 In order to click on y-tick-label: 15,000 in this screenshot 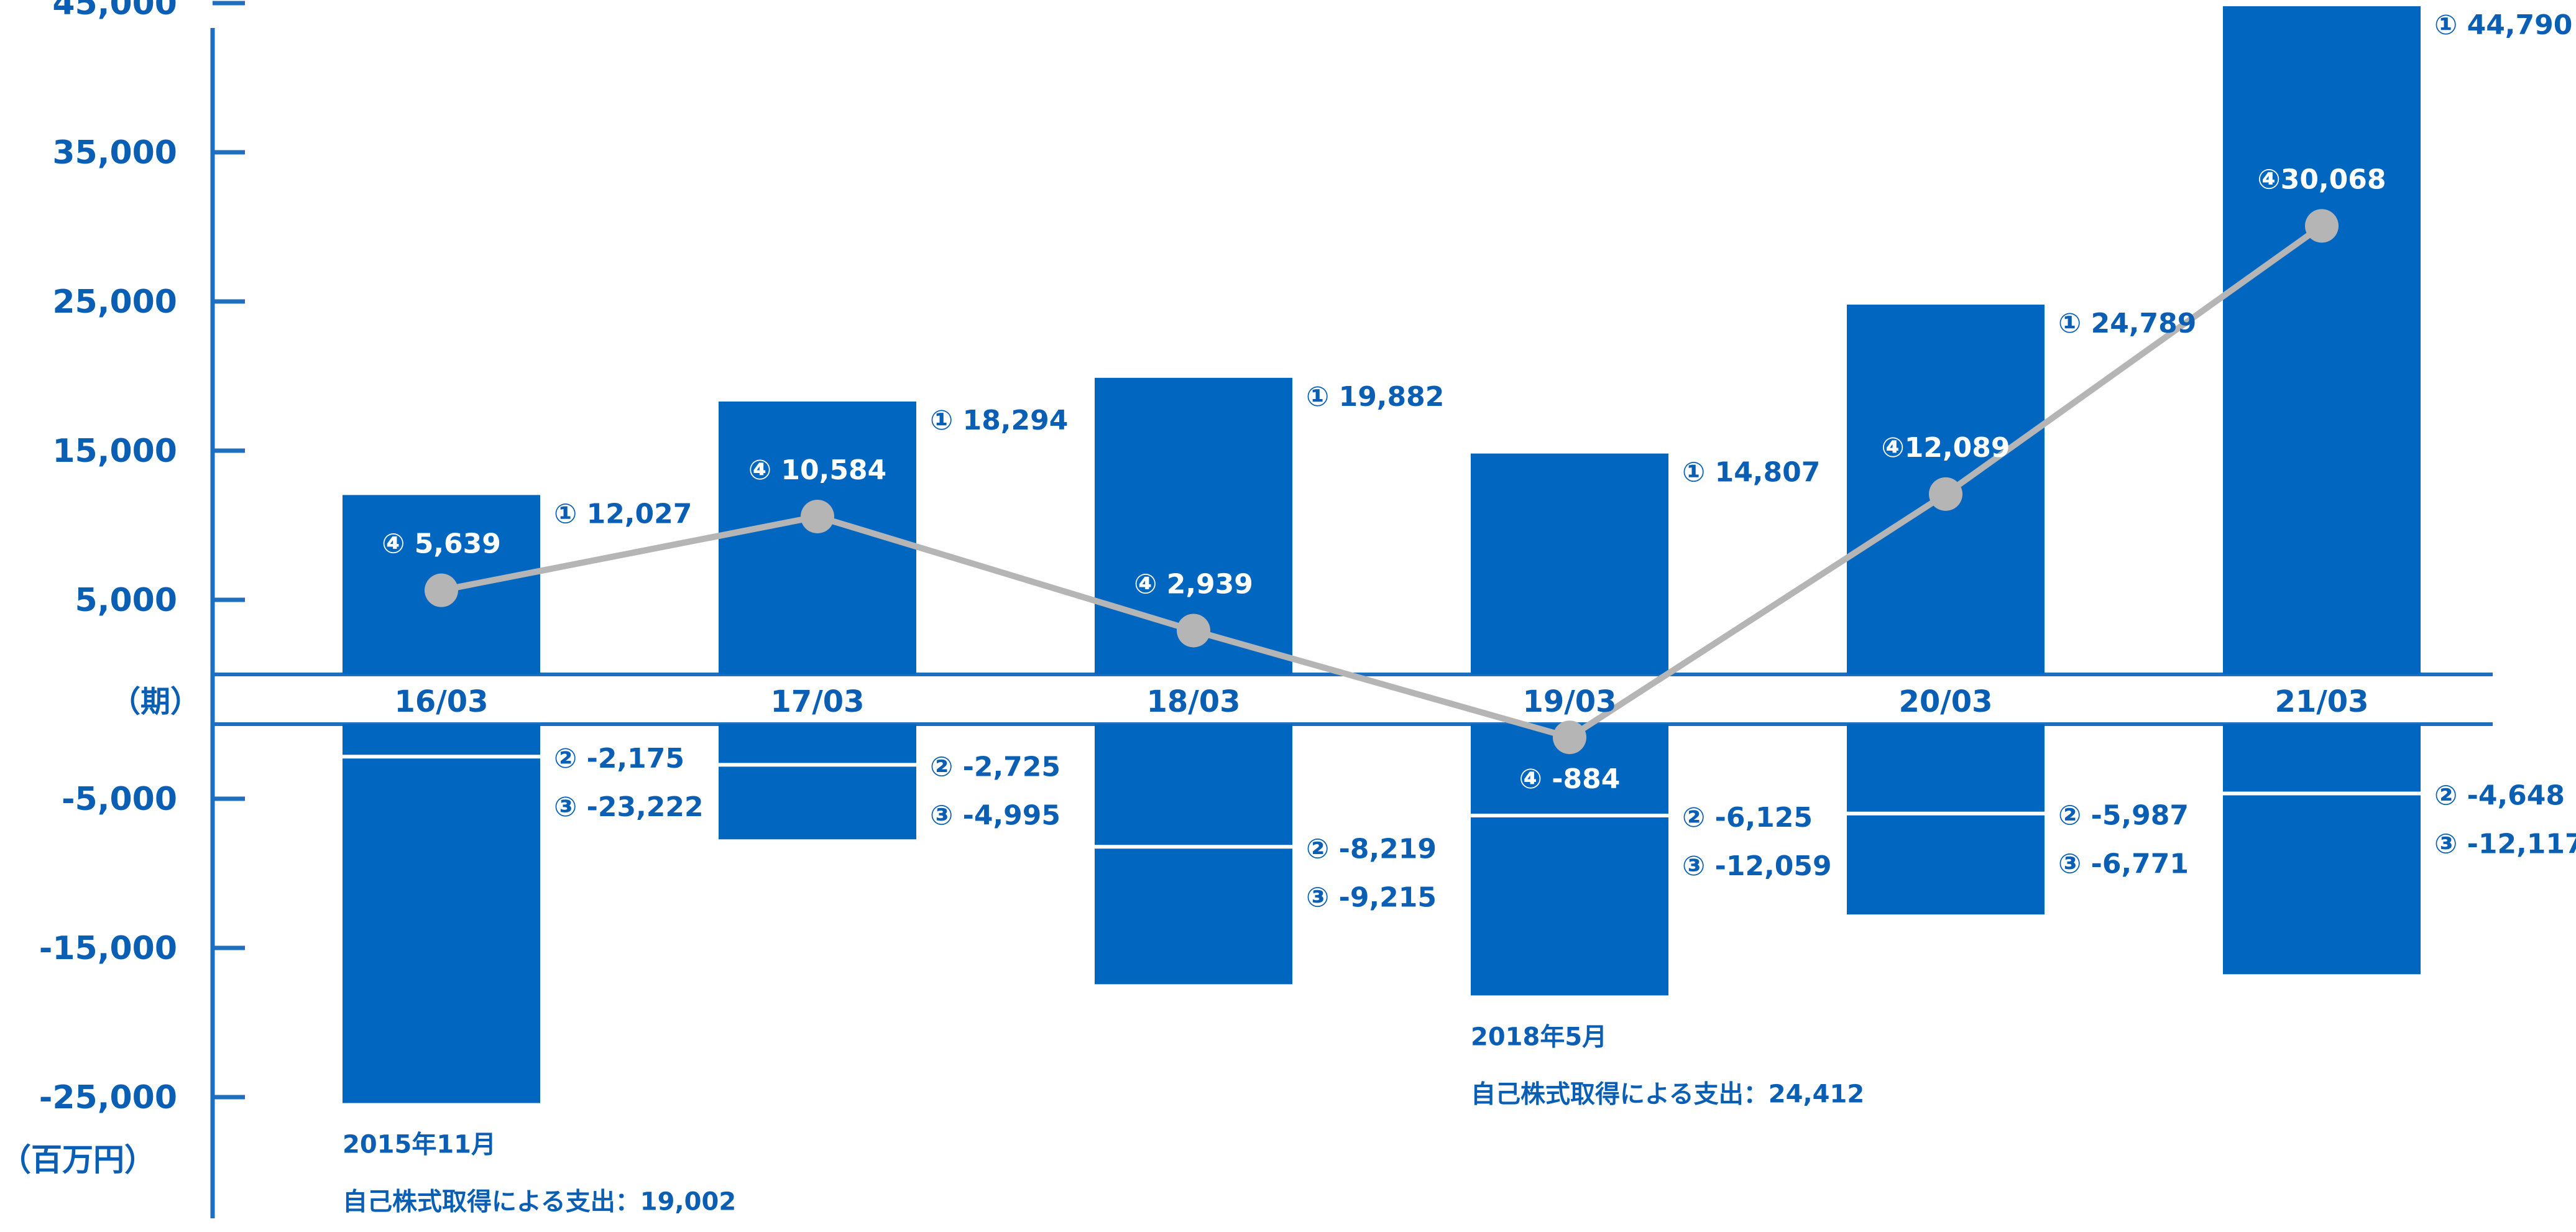, I will do `click(114, 452)`.